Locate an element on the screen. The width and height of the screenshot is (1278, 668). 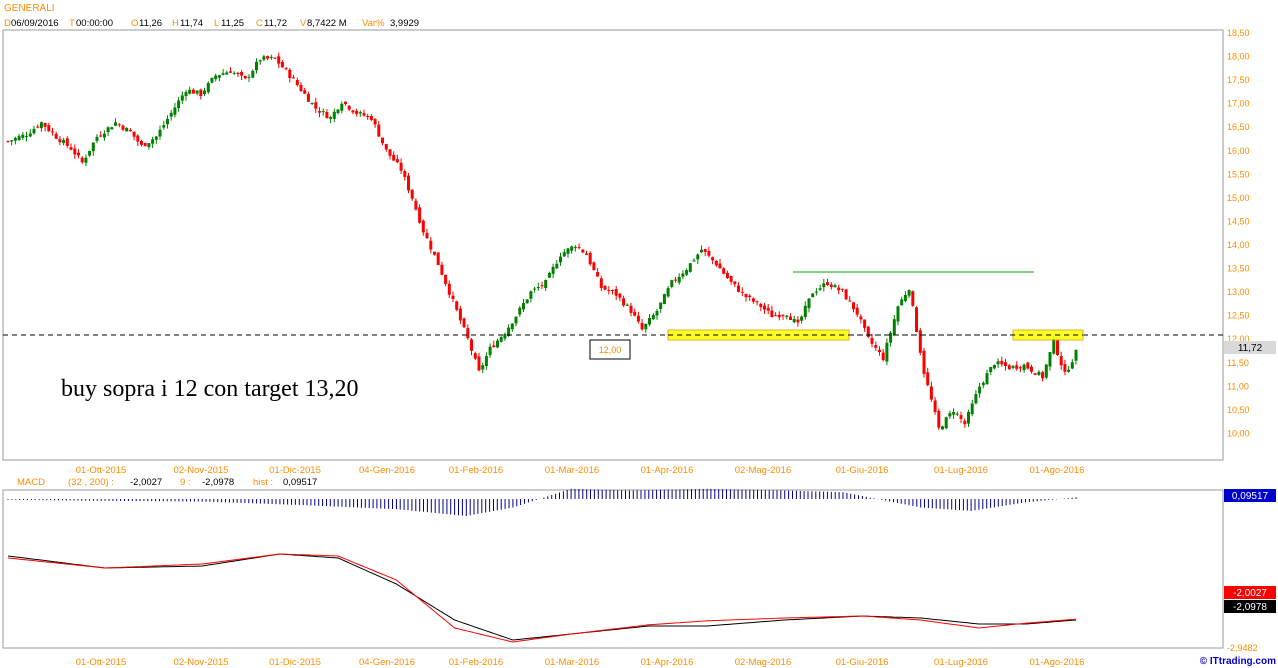
hist-value: 0,09517 is located at coordinates (300, 482).